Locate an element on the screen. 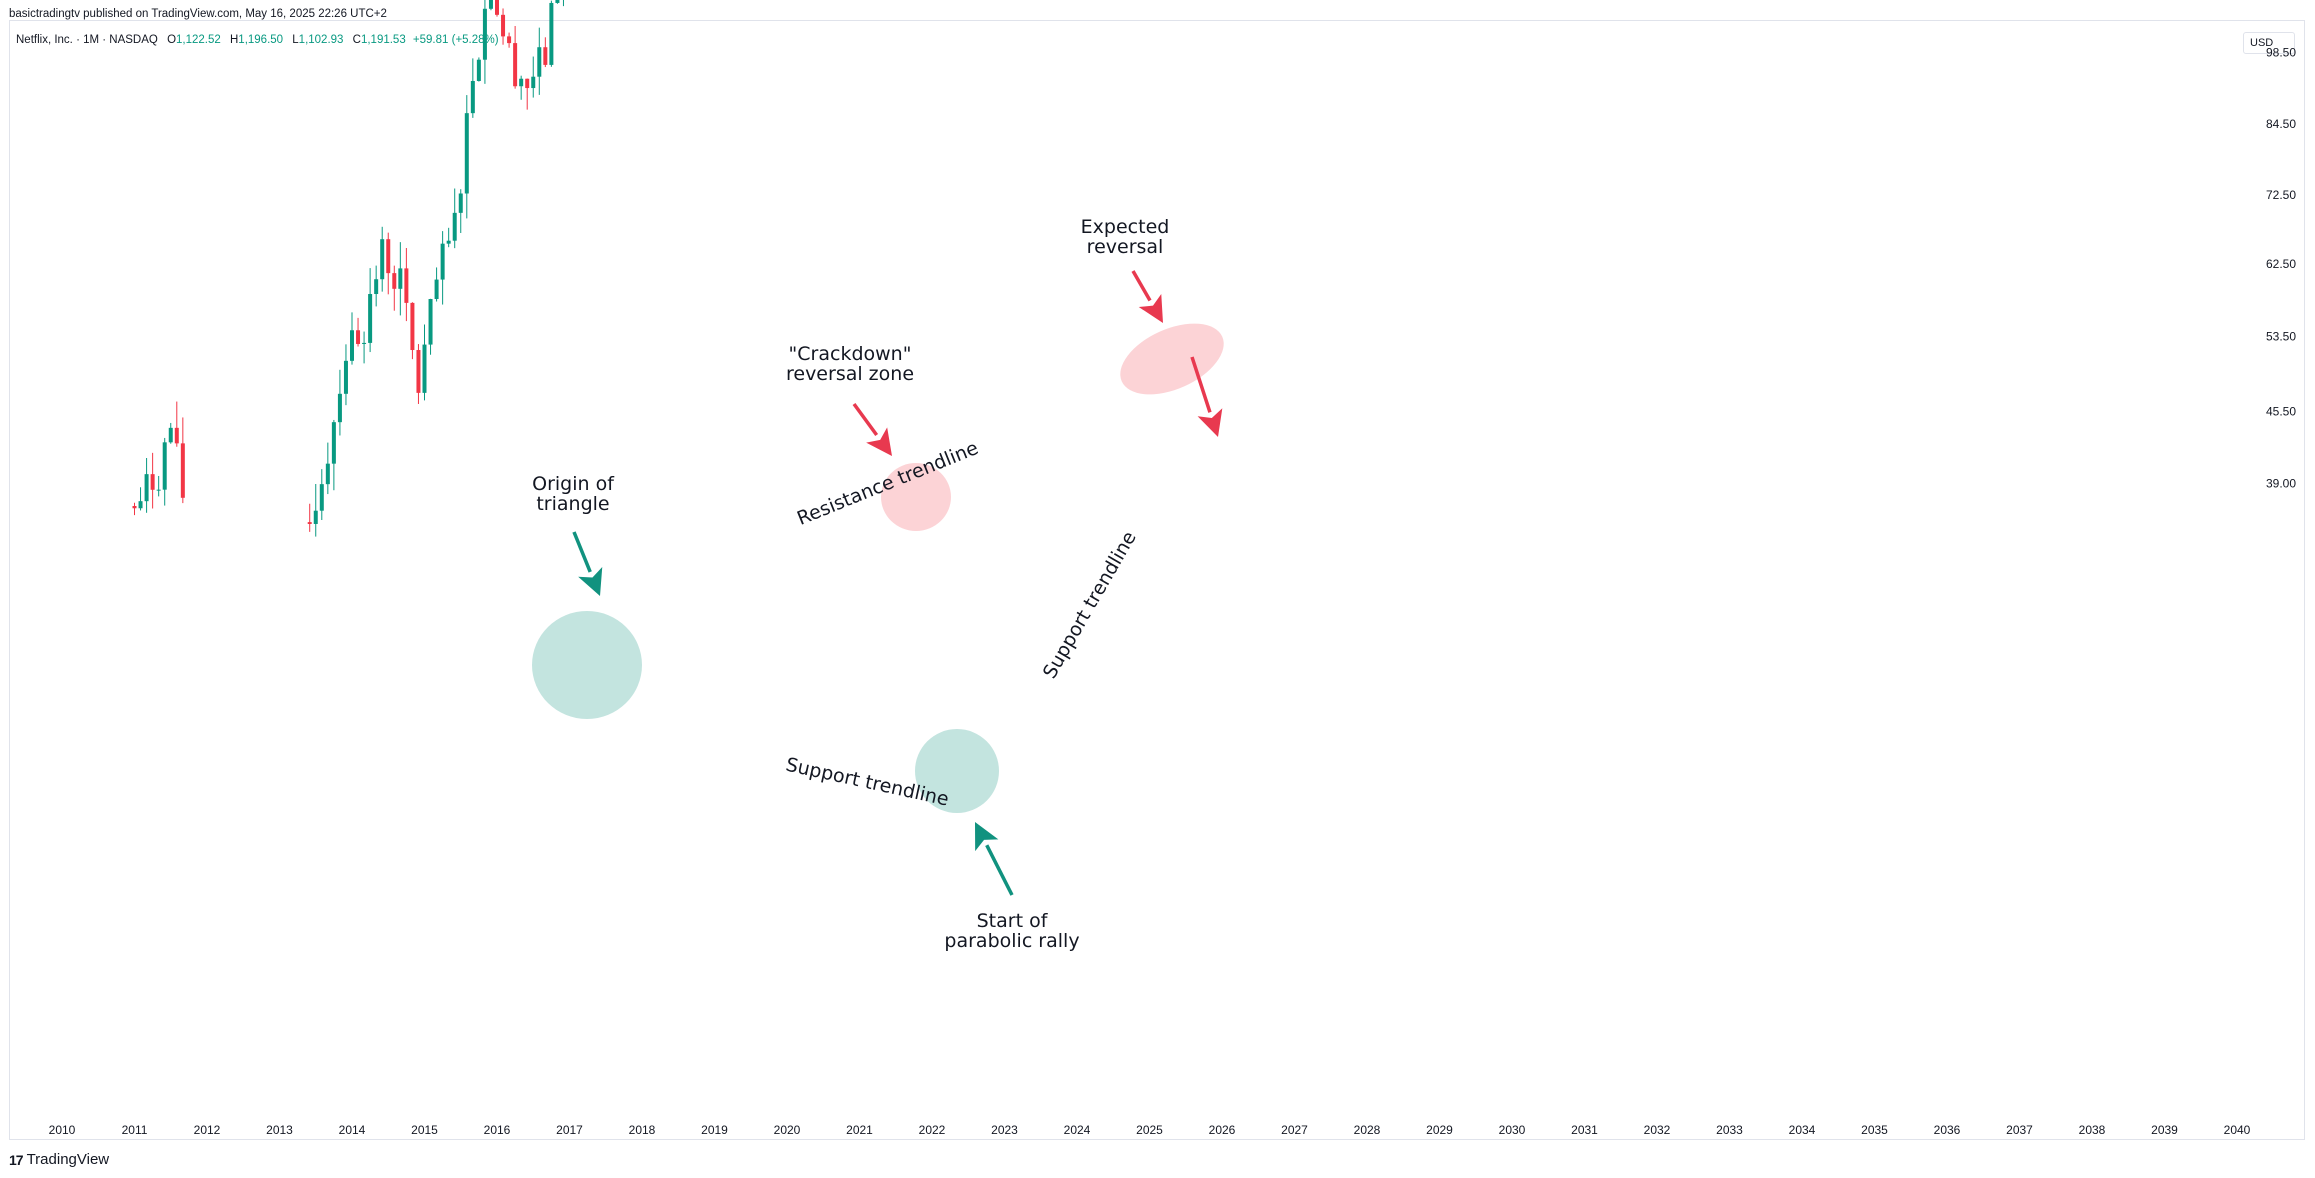 This screenshot has height=1178, width=2315. x-tick-label: 2034 is located at coordinates (1802, 1130).